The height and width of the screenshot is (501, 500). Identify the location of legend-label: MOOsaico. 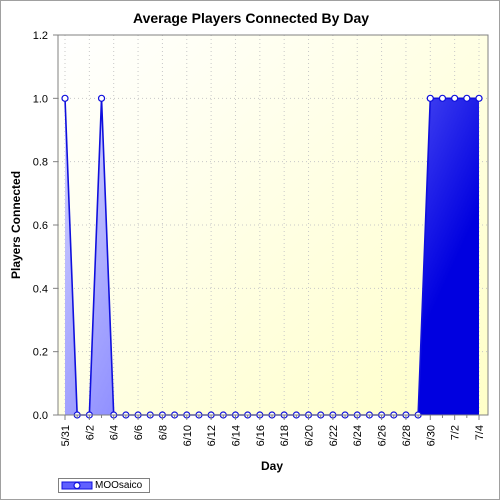
(119, 485).